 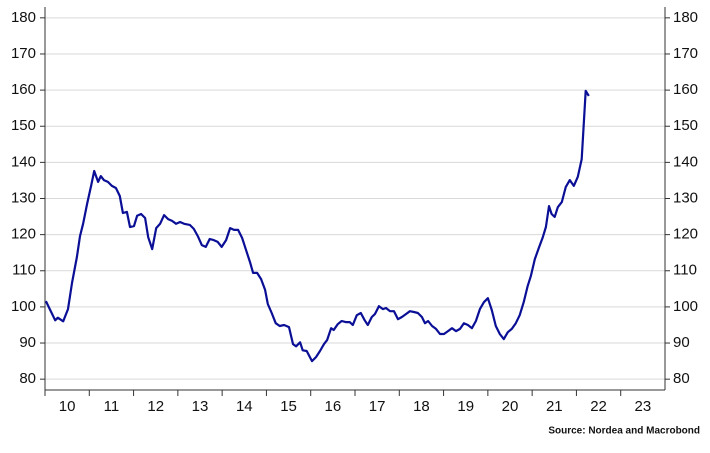 I want to click on y2-tick-label: 160, so click(x=685, y=89).